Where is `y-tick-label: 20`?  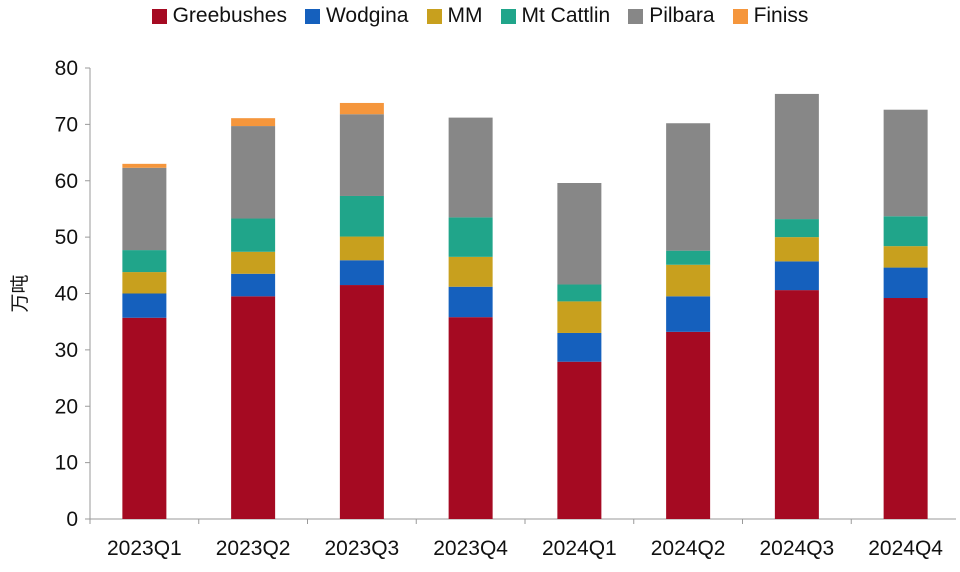 y-tick-label: 20 is located at coordinates (66, 406).